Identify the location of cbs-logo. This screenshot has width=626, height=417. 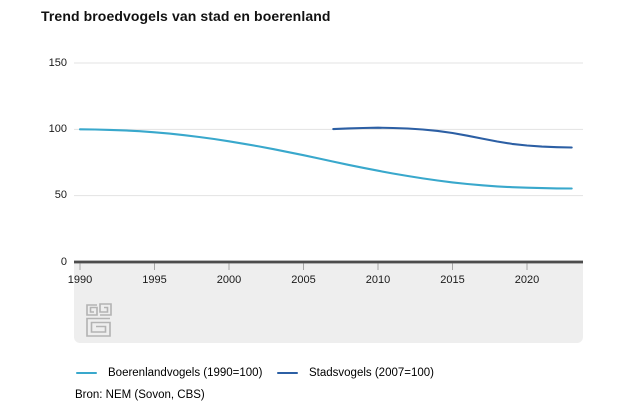
(99, 320).